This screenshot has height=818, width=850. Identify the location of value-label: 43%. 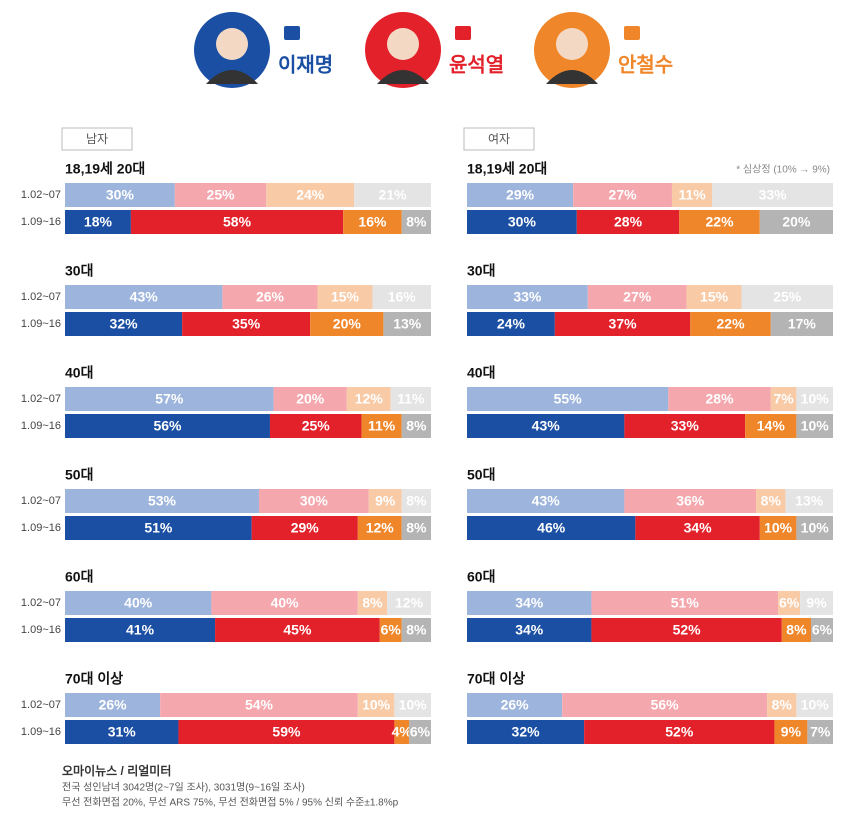
(546, 501).